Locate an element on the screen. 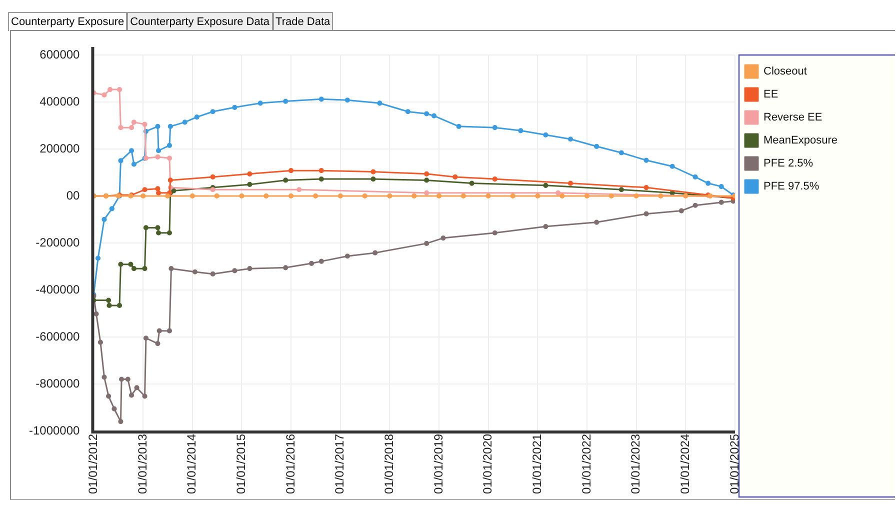  x-tick-label: 01/01/2024 is located at coordinates (685, 464).